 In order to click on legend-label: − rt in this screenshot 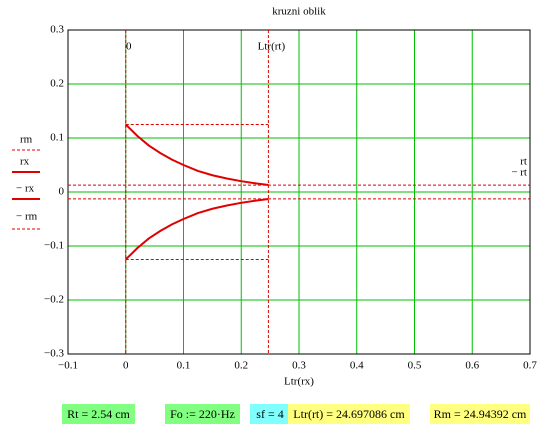, I will do `click(519, 173)`.